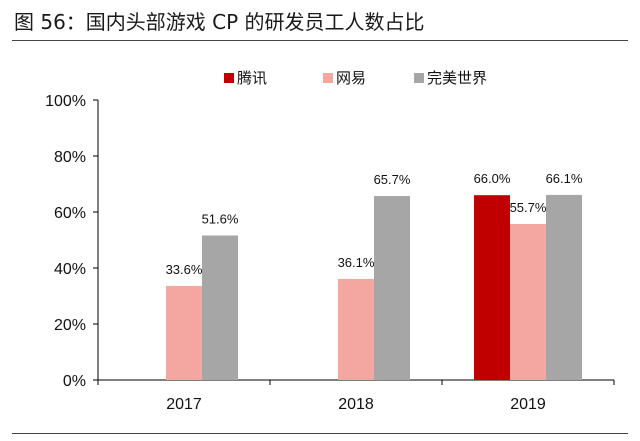  What do you see at coordinates (392, 288) in the screenshot?
I see `bar-完美世界-2018` at bounding box center [392, 288].